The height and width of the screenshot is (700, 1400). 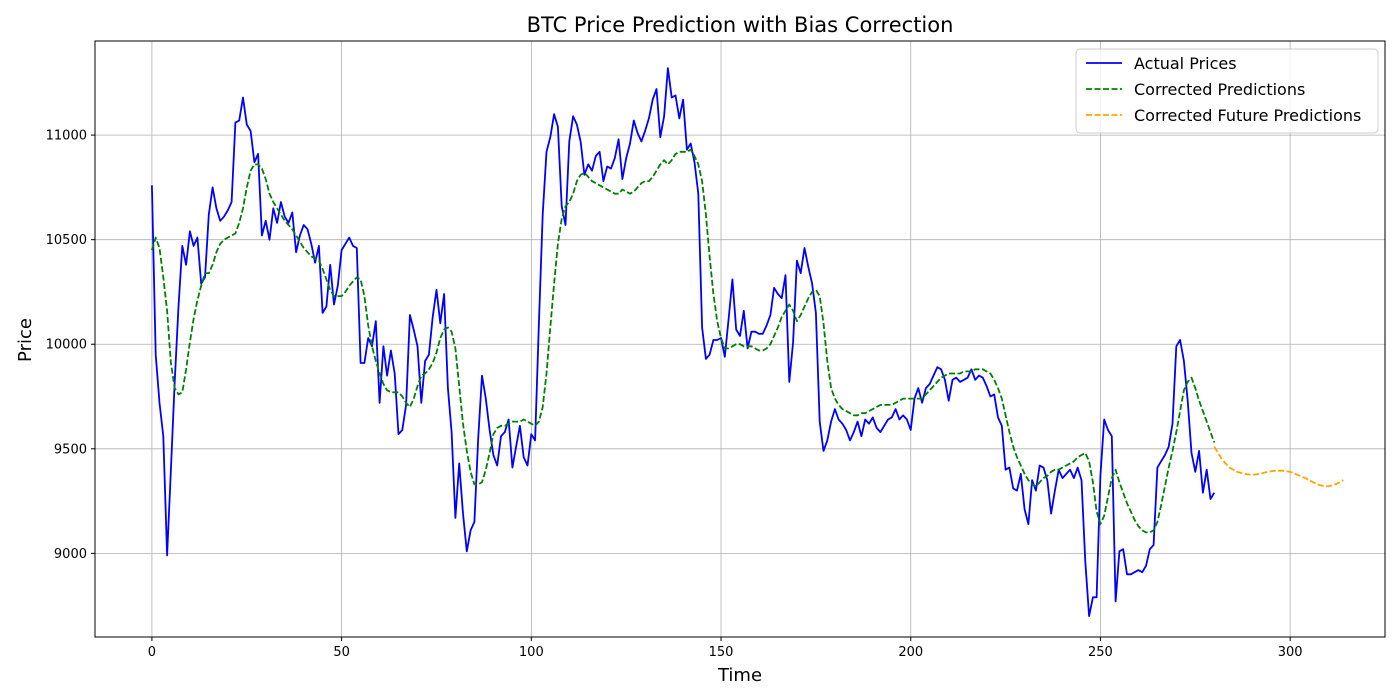 What do you see at coordinates (70, 554) in the screenshot?
I see `y-tick-label: 9000` at bounding box center [70, 554].